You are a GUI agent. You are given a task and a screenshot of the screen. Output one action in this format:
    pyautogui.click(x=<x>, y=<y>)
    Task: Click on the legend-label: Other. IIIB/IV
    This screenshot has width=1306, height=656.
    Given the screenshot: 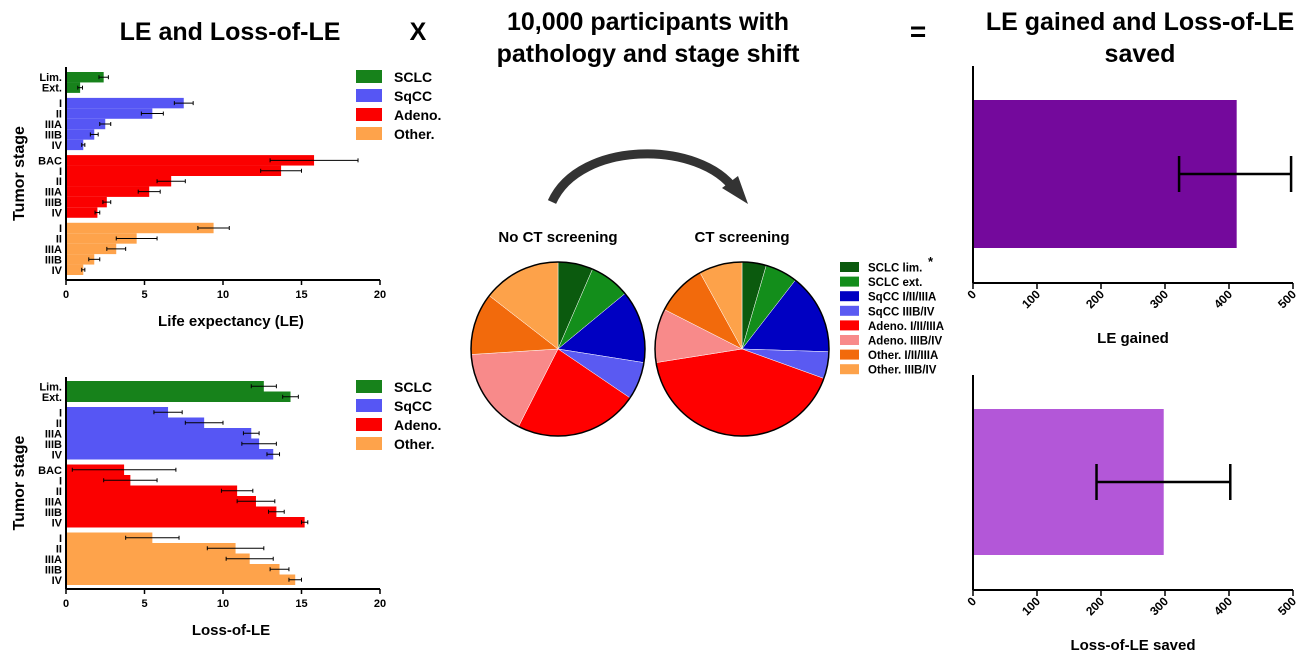 What is the action you would take?
    pyautogui.click(x=902, y=371)
    